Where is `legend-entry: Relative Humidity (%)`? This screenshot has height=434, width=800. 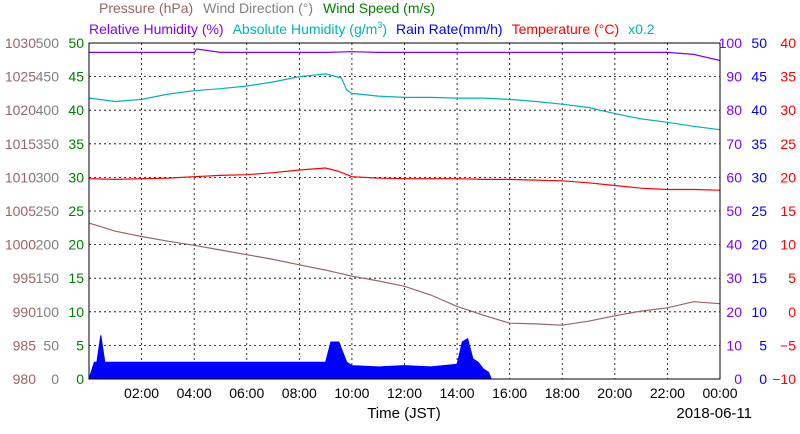 legend-entry: Relative Humidity (%) is located at coordinates (156, 29).